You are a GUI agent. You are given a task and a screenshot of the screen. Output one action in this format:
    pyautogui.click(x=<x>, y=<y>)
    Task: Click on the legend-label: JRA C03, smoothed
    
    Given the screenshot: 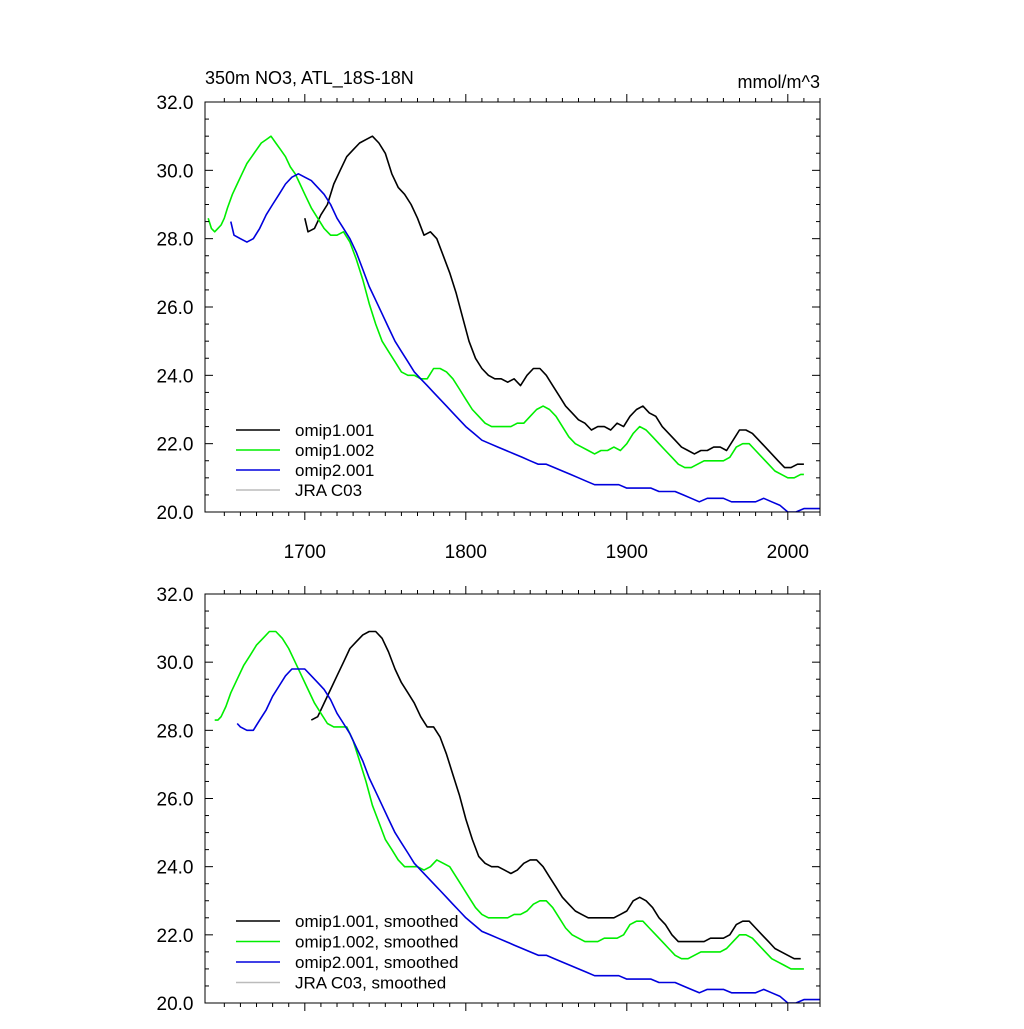 What is the action you would take?
    pyautogui.click(x=370, y=983)
    